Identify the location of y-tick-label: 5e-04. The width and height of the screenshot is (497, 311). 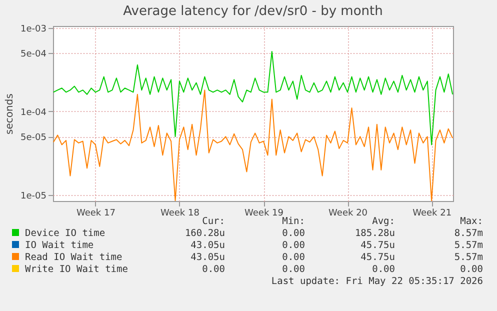
(33, 54).